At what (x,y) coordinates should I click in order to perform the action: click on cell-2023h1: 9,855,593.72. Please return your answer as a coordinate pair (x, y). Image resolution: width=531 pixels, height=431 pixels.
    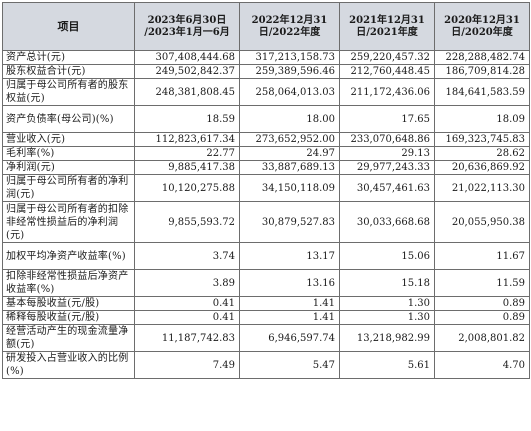
    Looking at the image, I should click on (187, 222).